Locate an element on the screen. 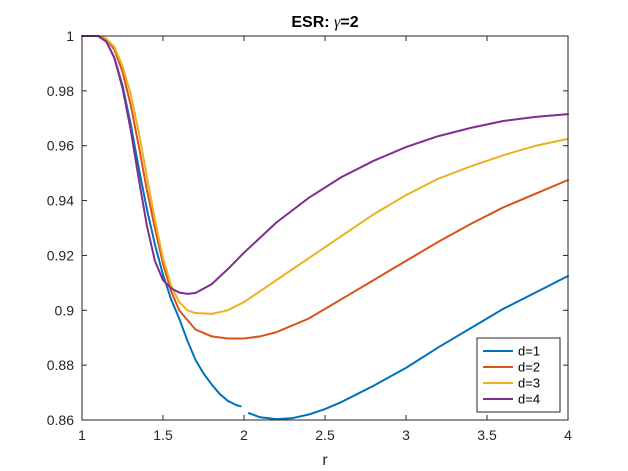 This screenshot has width=628, height=471. y-tick-label: 1 is located at coordinates (70, 36).